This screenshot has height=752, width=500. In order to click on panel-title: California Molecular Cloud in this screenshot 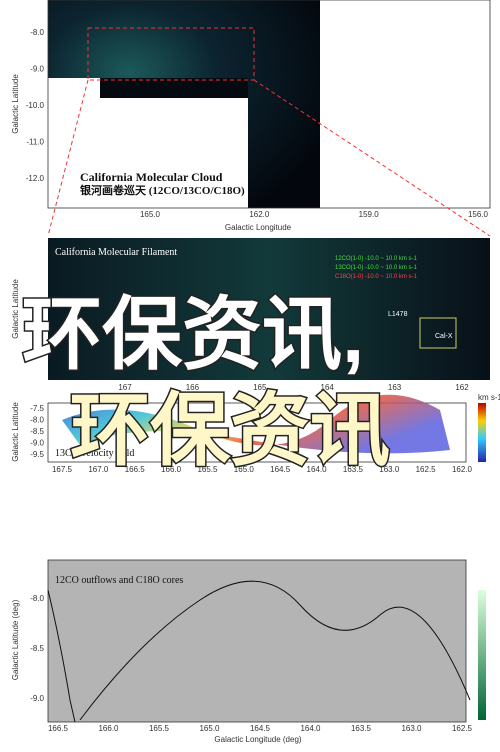, I will do `click(151, 177)`.